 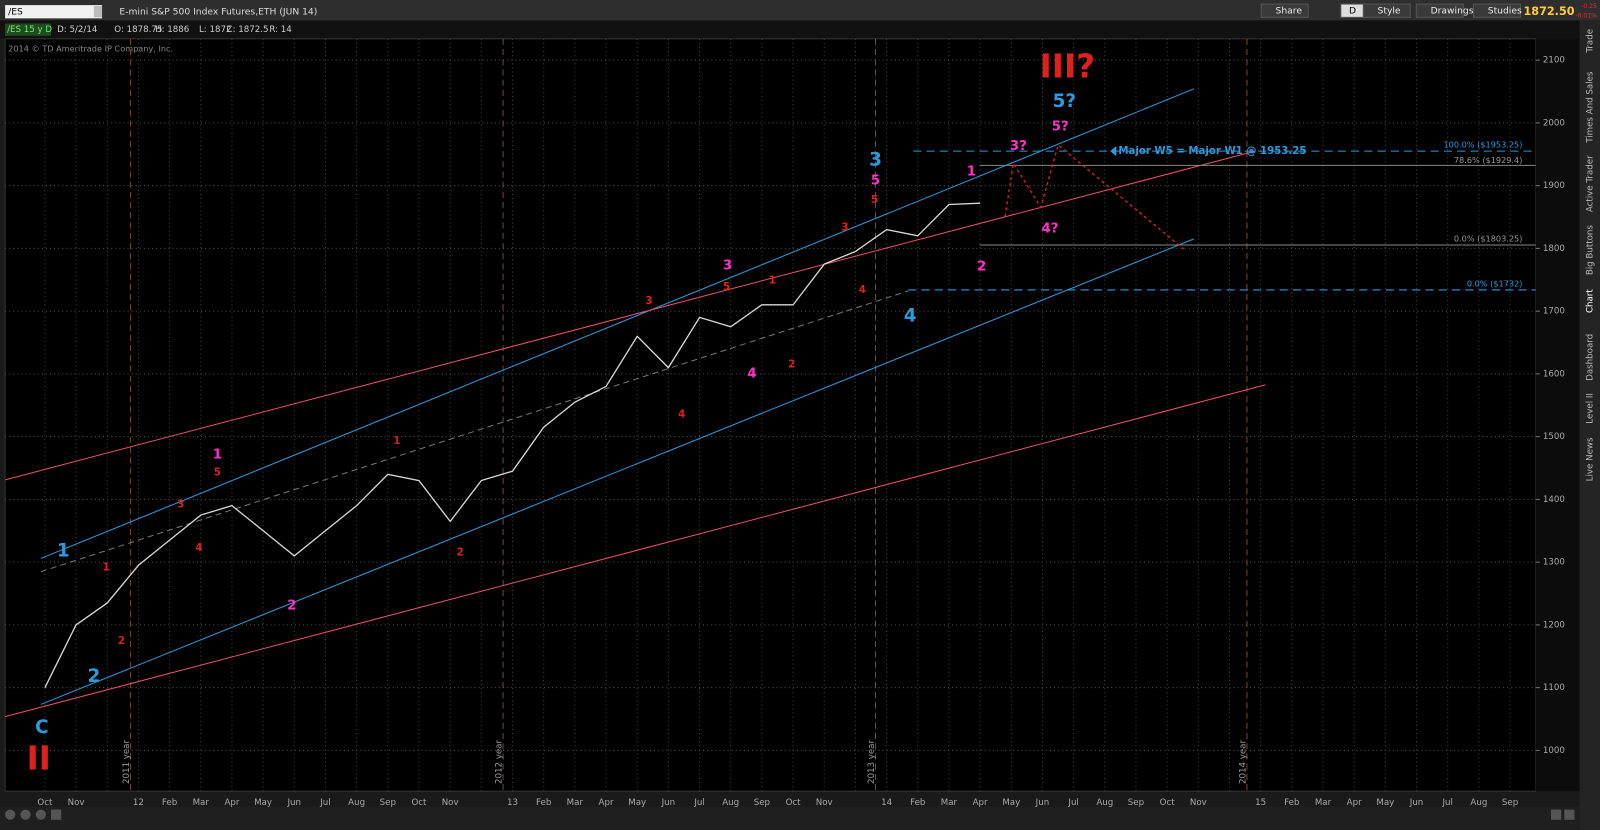 I want to click on y-tick-label: 2000, so click(x=1554, y=123).